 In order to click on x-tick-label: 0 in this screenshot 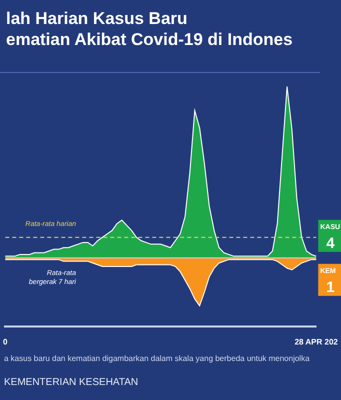, I will do `click(5, 341)`.